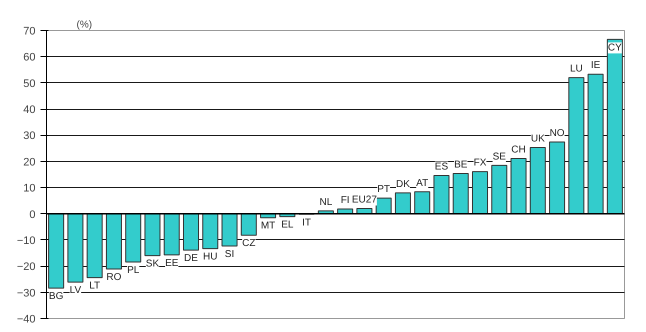 This screenshot has height=332, width=646. What do you see at coordinates (538, 139) in the screenshot?
I see `x-tick-label: UK` at bounding box center [538, 139].